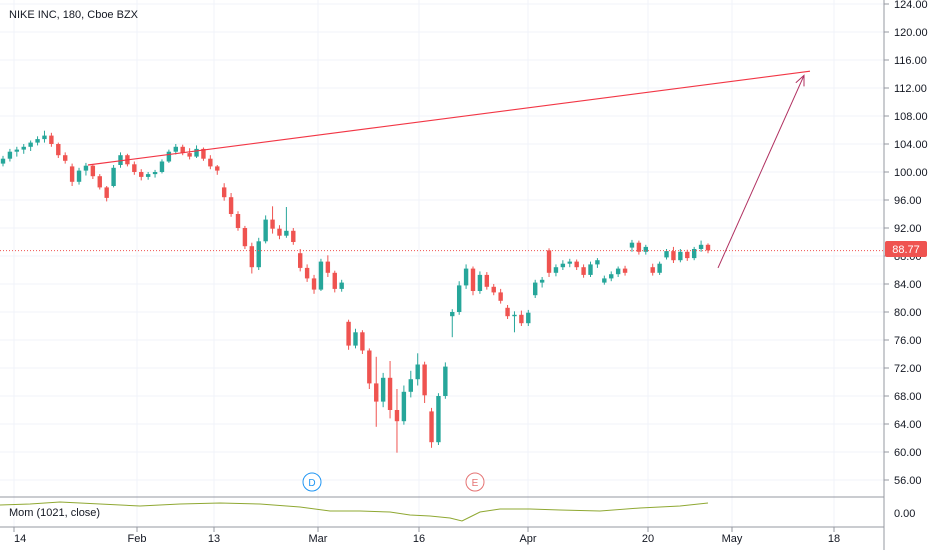 The width and height of the screenshot is (932, 550). I want to click on x-tick-label: 20, so click(648, 539).